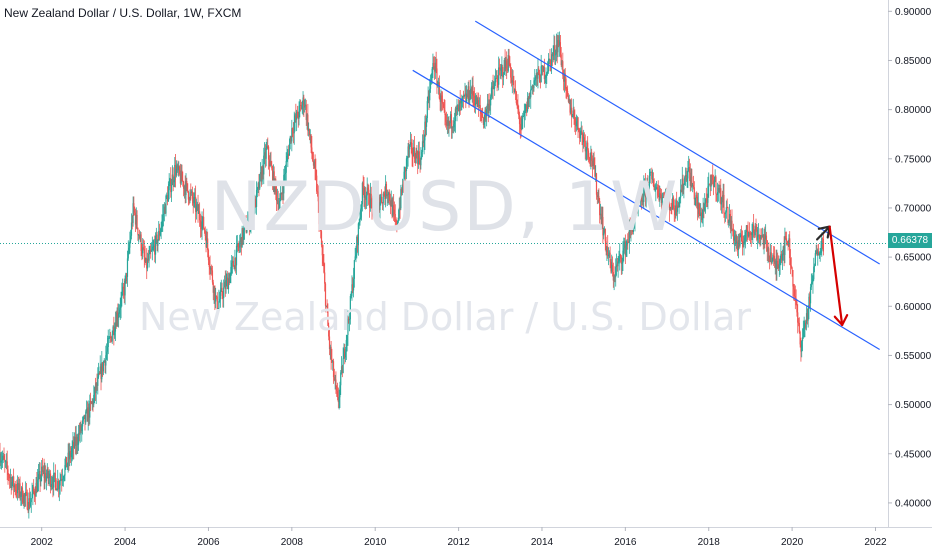 Image resolution: width=932 pixels, height=550 pixels. Describe the element at coordinates (445, 207) in the screenshot. I see `symbol-watermark: NZDUSD, 1W` at that location.